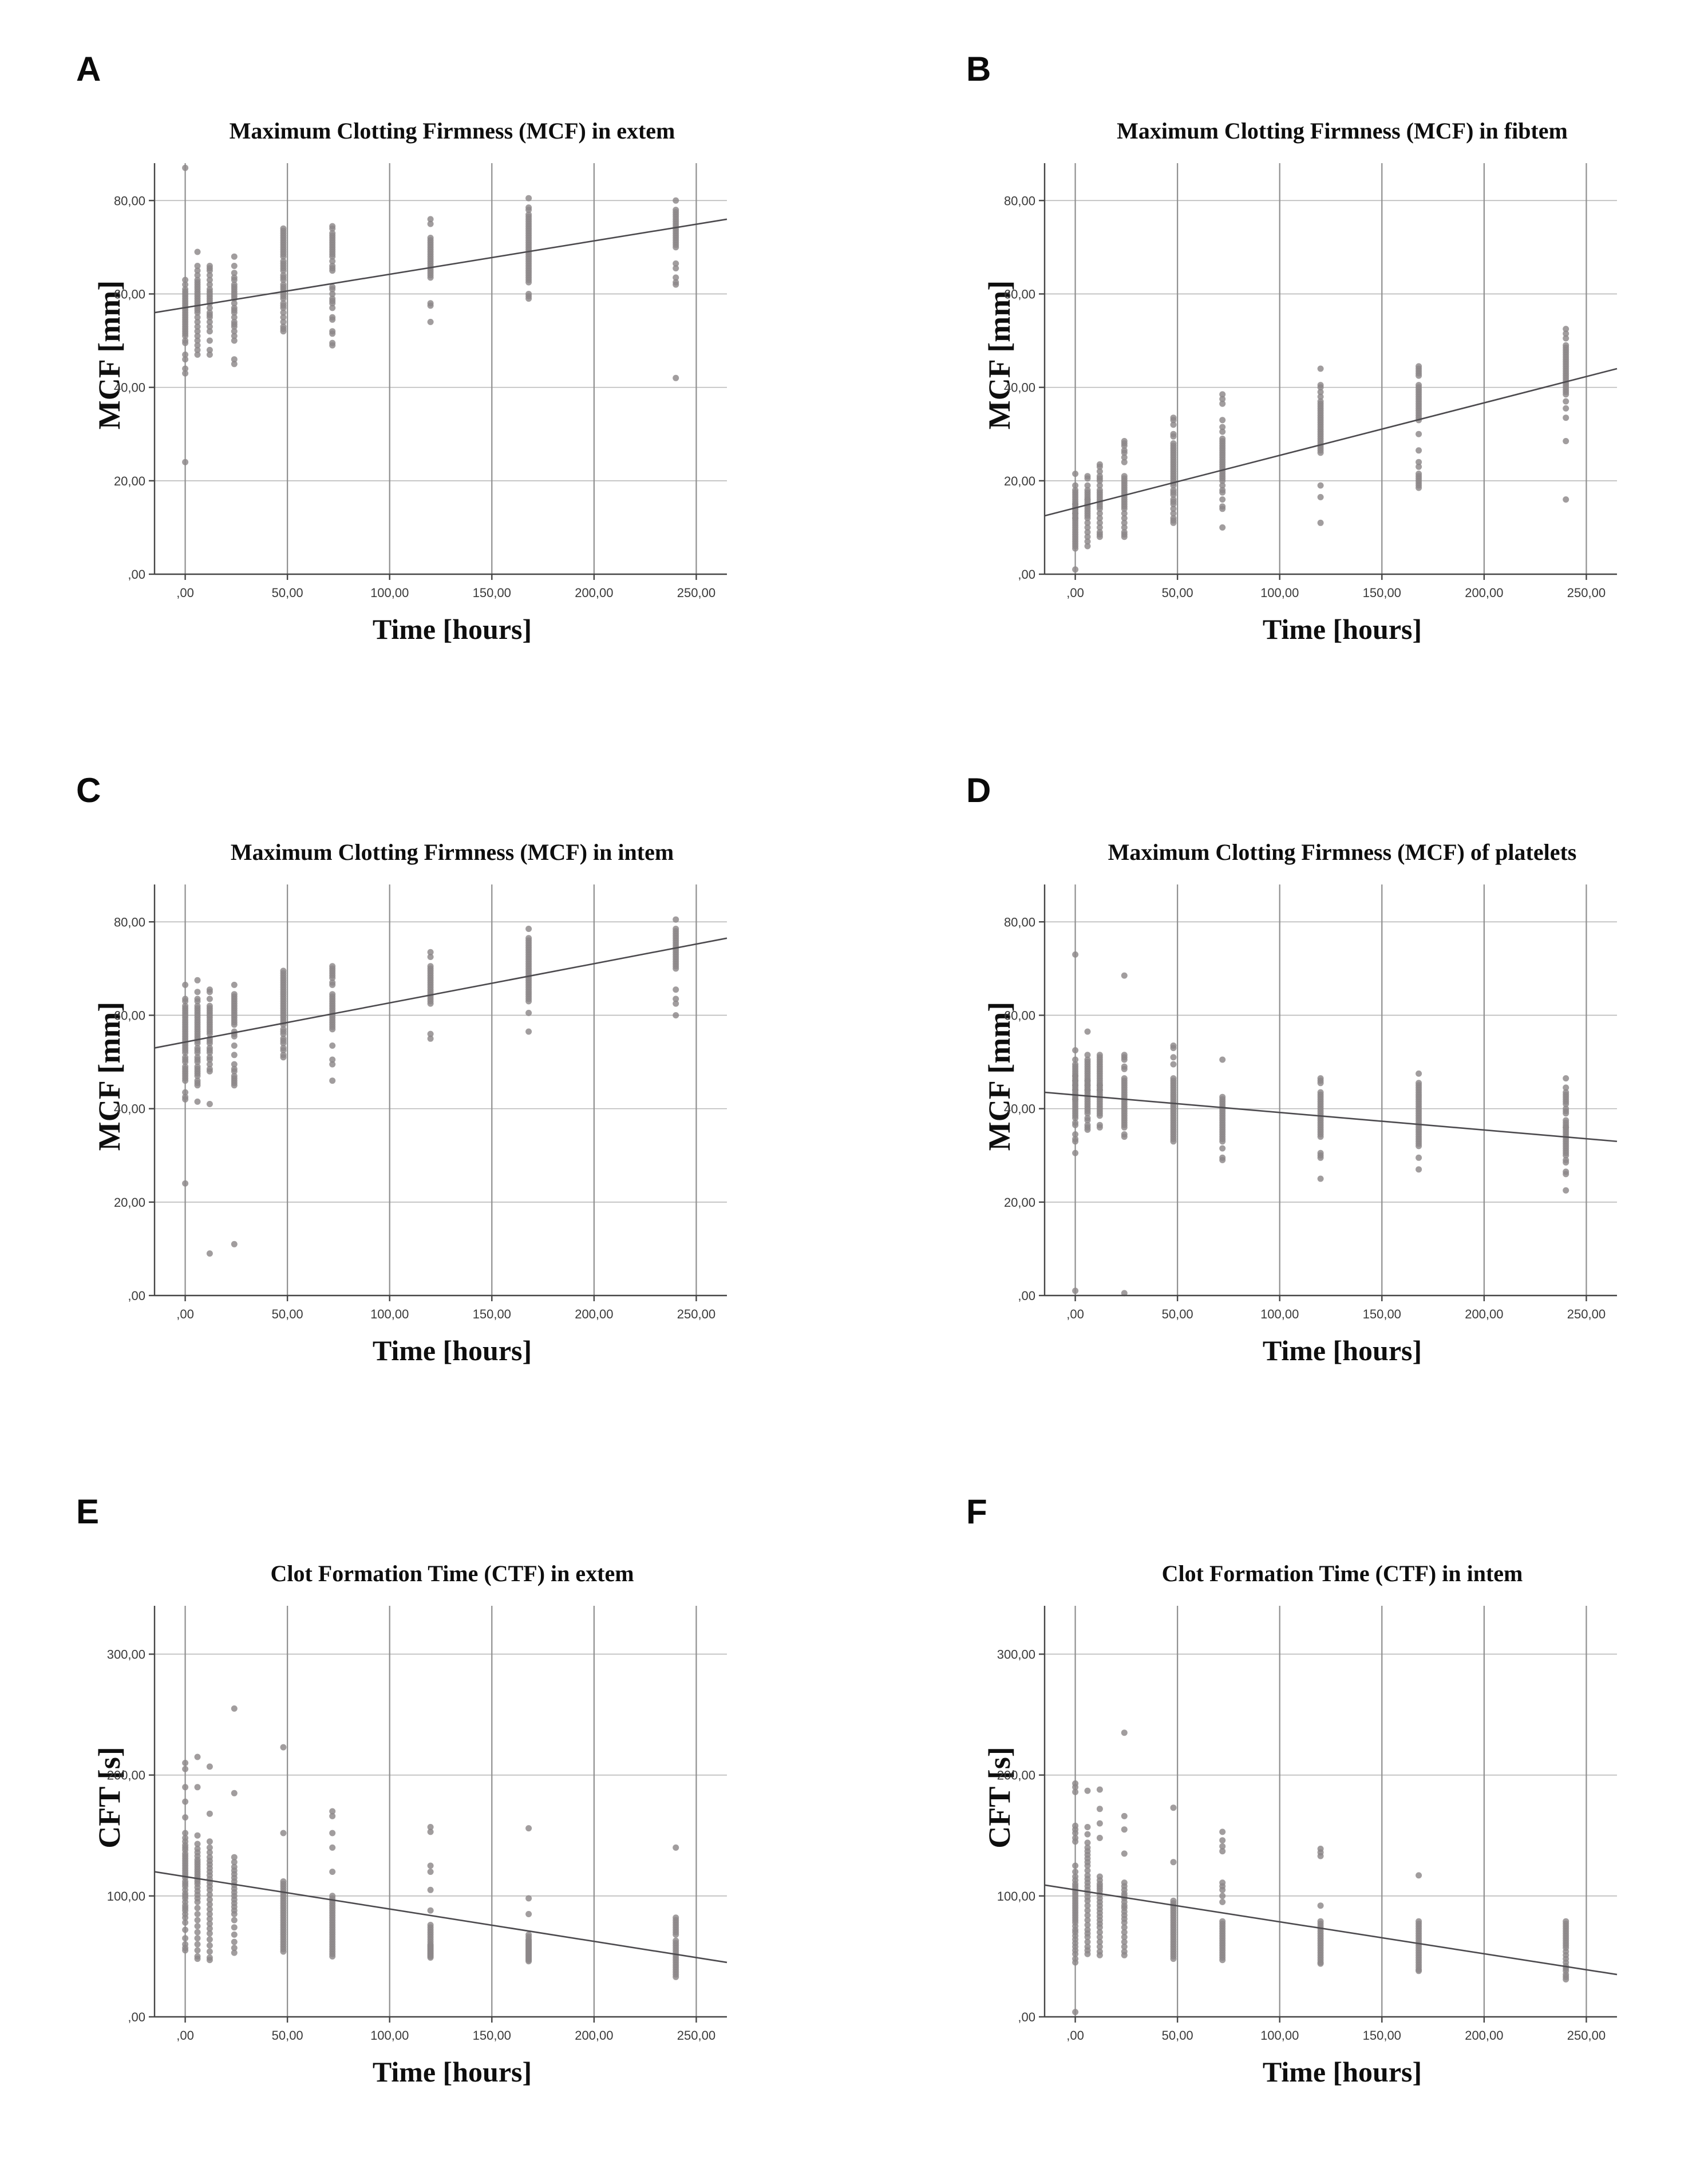 The height and width of the screenshot is (2184, 1708). What do you see at coordinates (978, 69) in the screenshot?
I see `panel-letter-b: B` at bounding box center [978, 69].